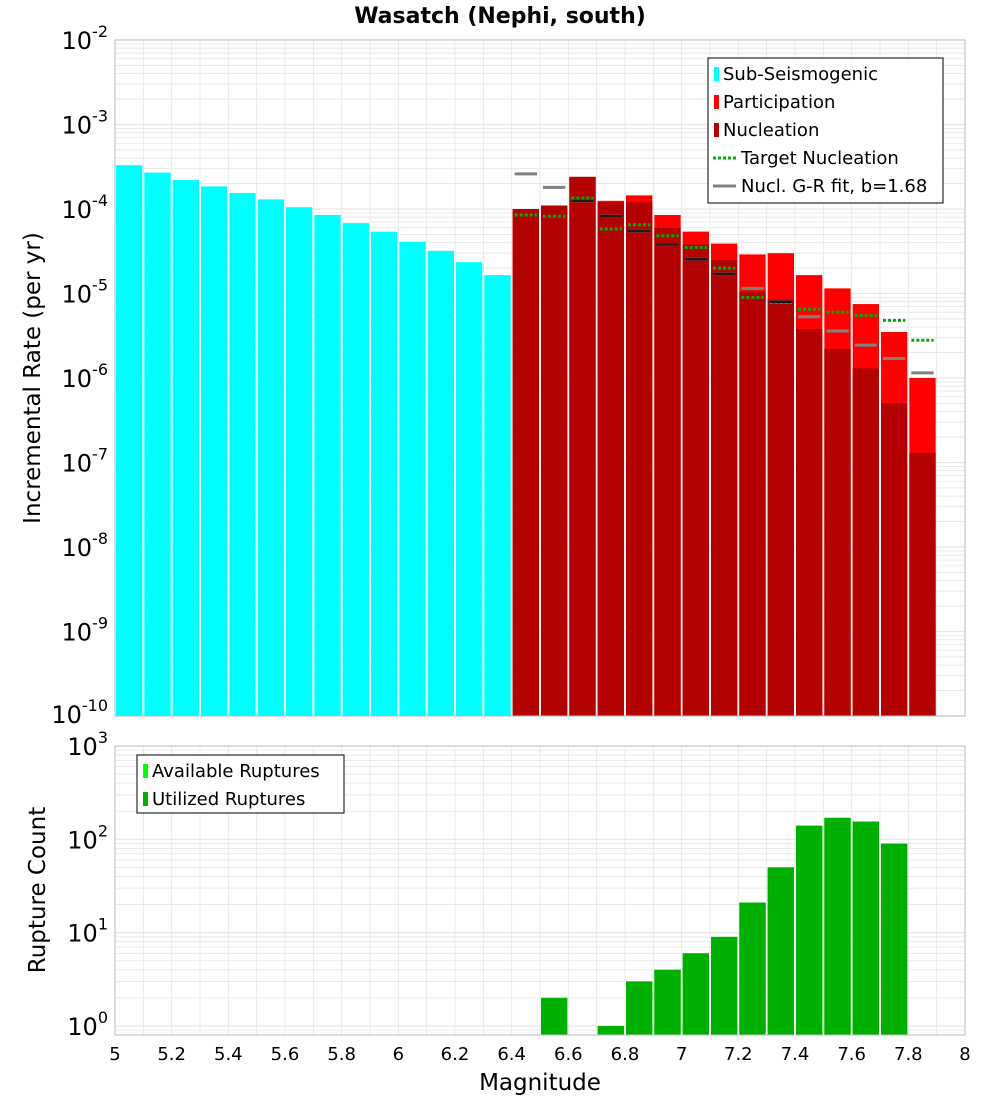 The width and height of the screenshot is (1000, 1100). Describe the element at coordinates (540, 1083) in the screenshot. I see `x-axis-label: Magnitude` at that location.